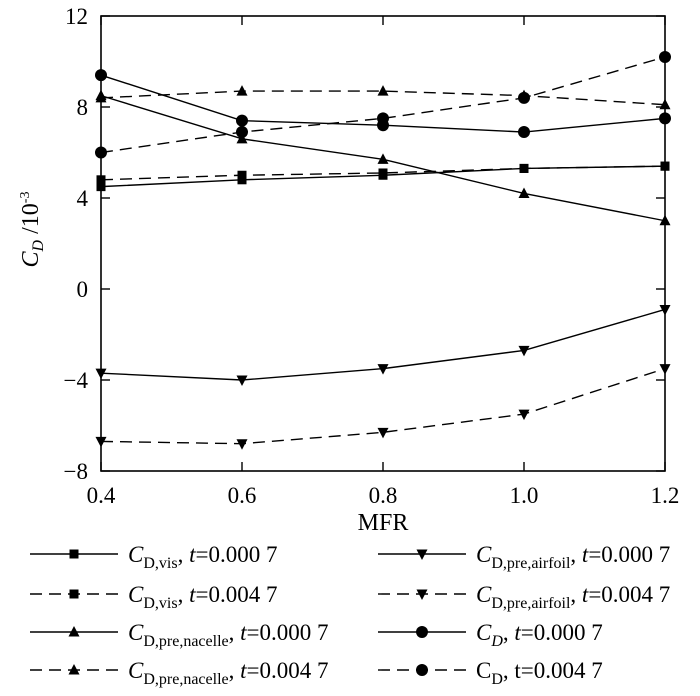 The image size is (700, 696). Describe the element at coordinates (101, 495) in the screenshot. I see `x-tick-label: 0.4` at that location.